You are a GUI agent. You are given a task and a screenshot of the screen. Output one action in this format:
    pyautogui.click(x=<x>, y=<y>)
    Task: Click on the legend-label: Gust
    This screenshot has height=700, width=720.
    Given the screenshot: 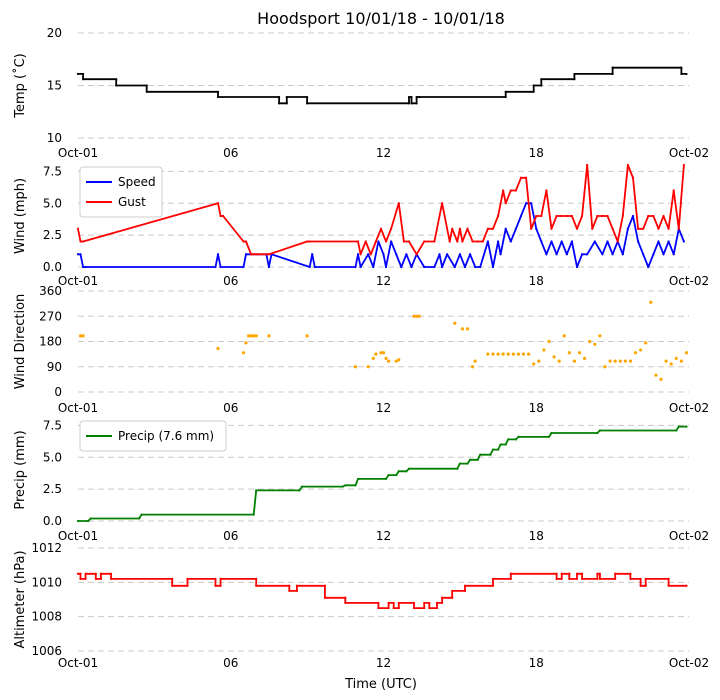 What is the action you would take?
    pyautogui.click(x=132, y=202)
    